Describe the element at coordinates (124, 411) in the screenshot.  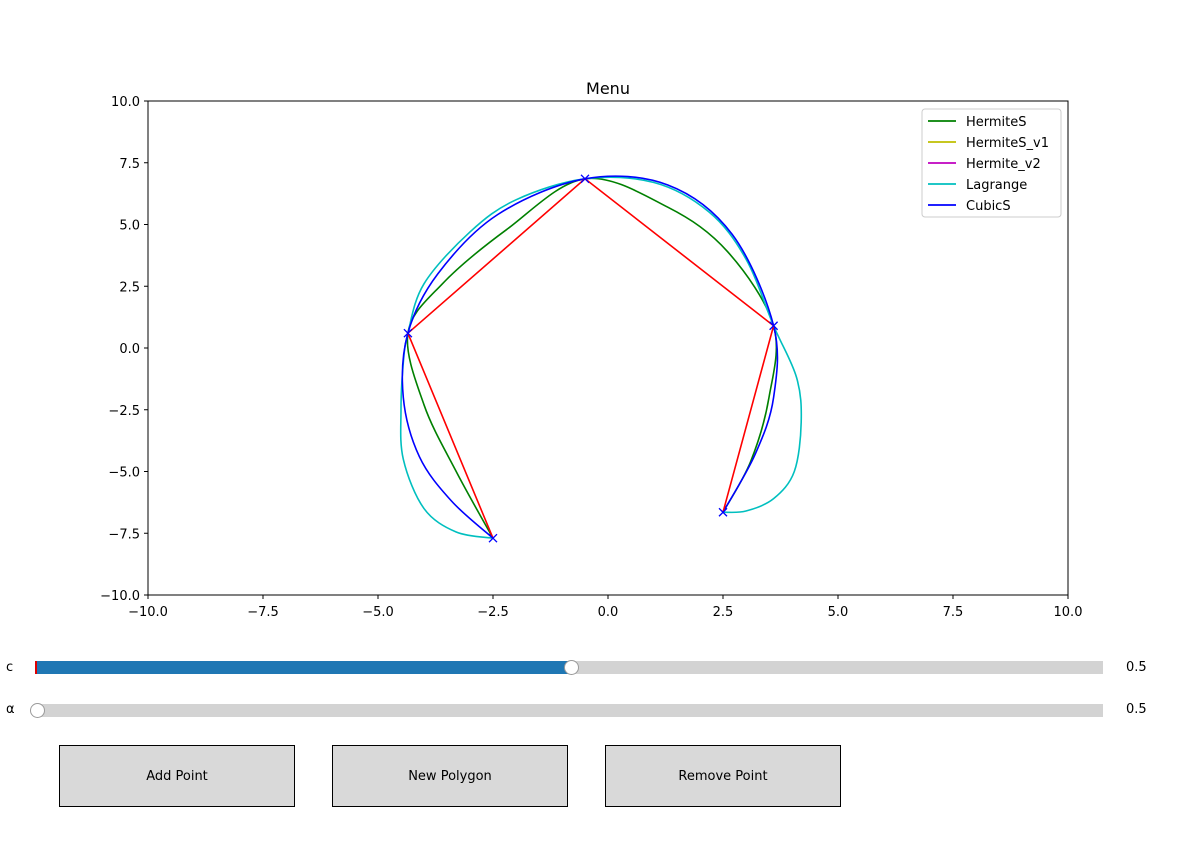
I see `y-tick-label: −2.5` at that location.